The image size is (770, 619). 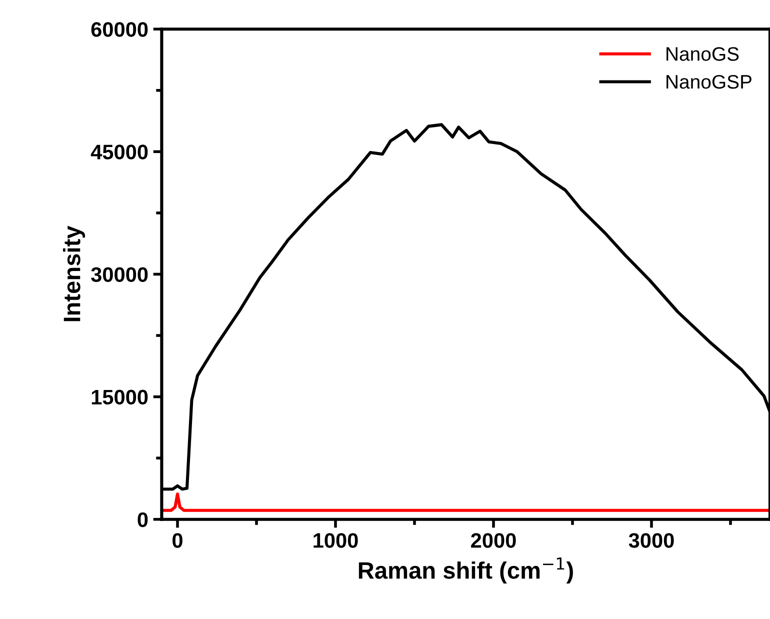 I want to click on y-tick-label: 0, so click(x=143, y=520).